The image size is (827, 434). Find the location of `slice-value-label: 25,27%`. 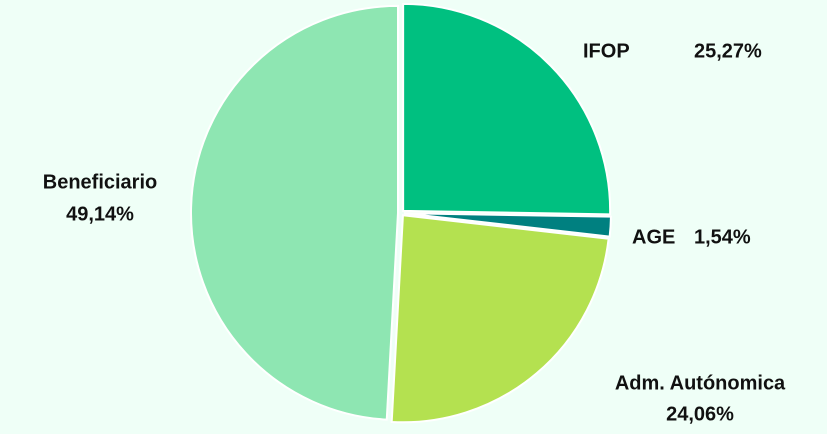

slice-value-label: 25,27% is located at coordinates (728, 51).